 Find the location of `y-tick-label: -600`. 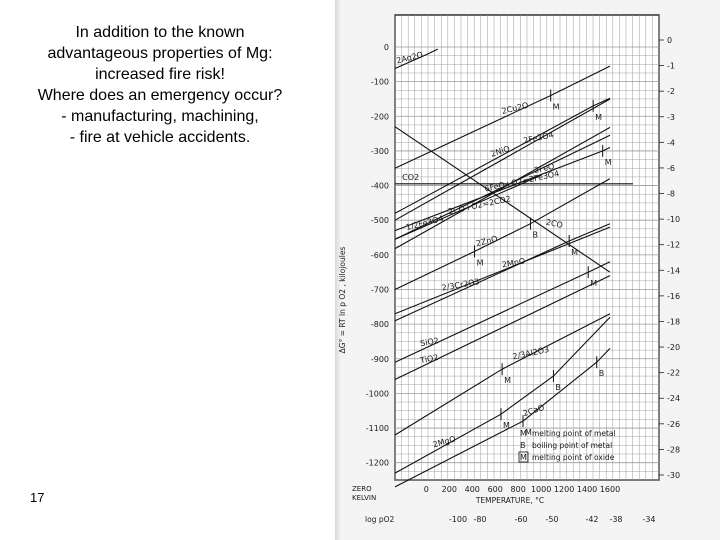

y-tick-label: -600 is located at coordinates (380, 255).